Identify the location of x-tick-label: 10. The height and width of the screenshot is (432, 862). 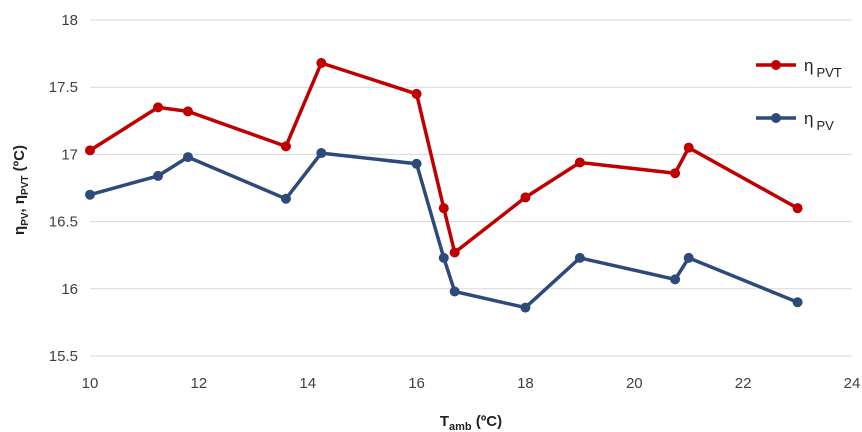
(90, 383).